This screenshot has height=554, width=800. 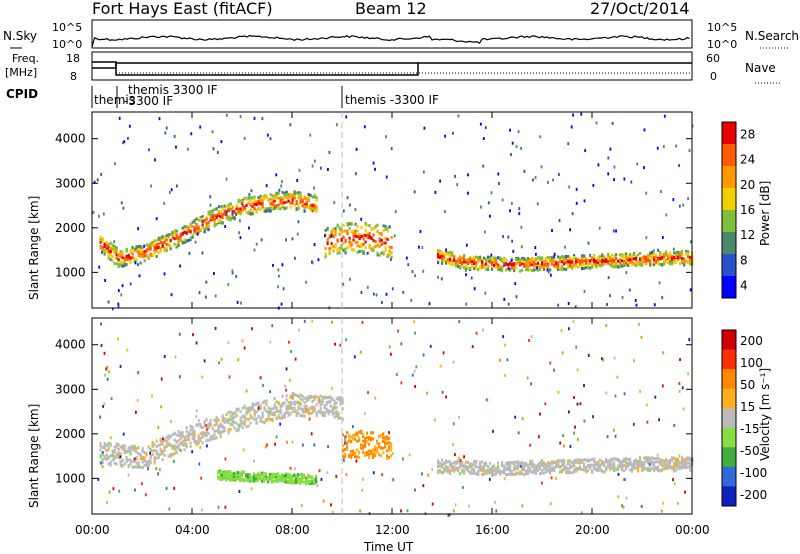 I want to click on noise-trace, so click(x=390, y=41).